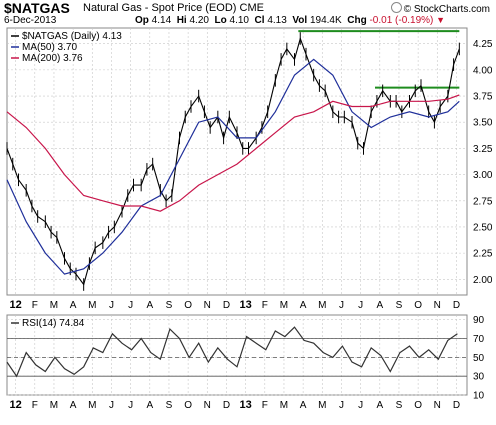 This screenshot has height=425, width=496. I want to click on y-tick-label: 4.25, so click(483, 44).